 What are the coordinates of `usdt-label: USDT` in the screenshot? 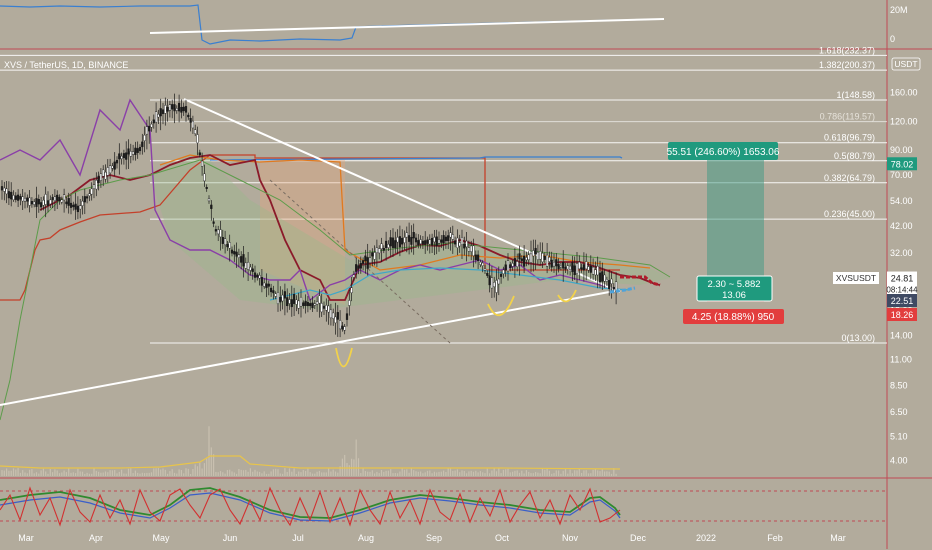 It's located at (905, 64).